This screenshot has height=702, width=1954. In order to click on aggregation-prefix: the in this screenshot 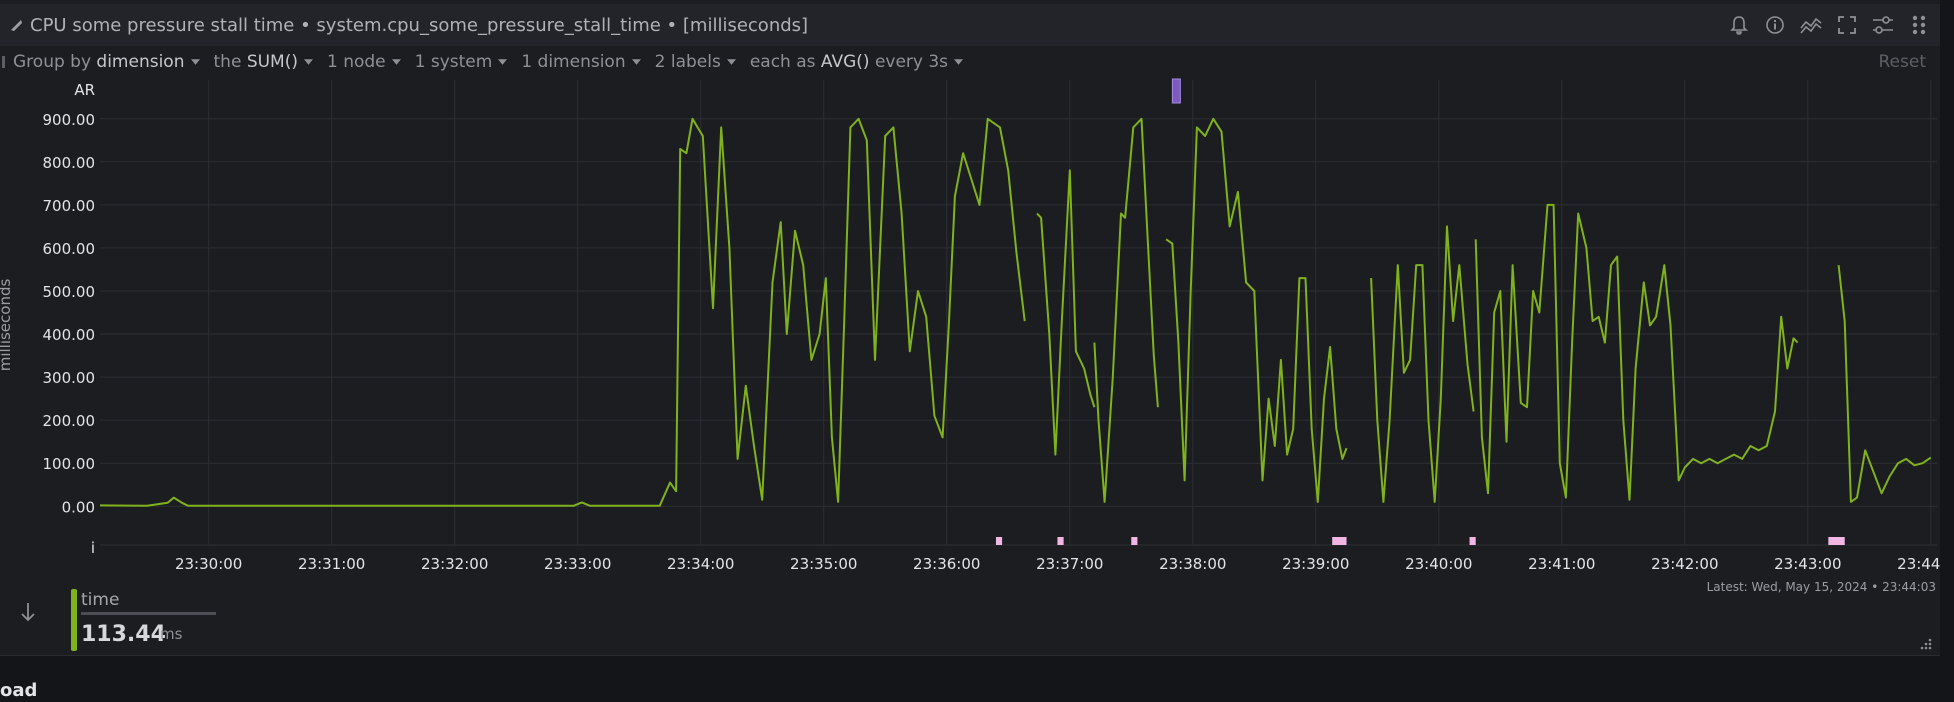, I will do `click(227, 62)`.